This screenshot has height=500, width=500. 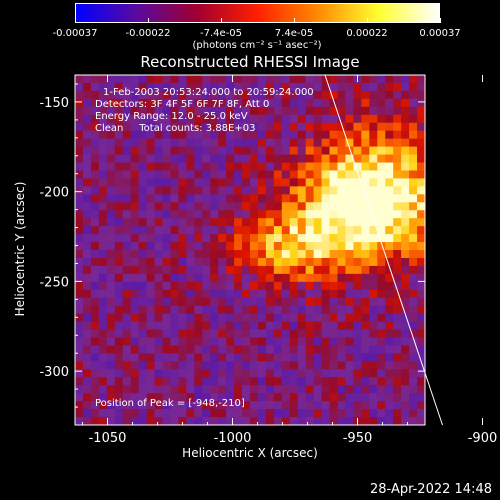 What do you see at coordinates (208, 92) in the screenshot?
I see `info-time-range: 1-Feb-2003 20:53:24.000 to 20:59:24.000` at bounding box center [208, 92].